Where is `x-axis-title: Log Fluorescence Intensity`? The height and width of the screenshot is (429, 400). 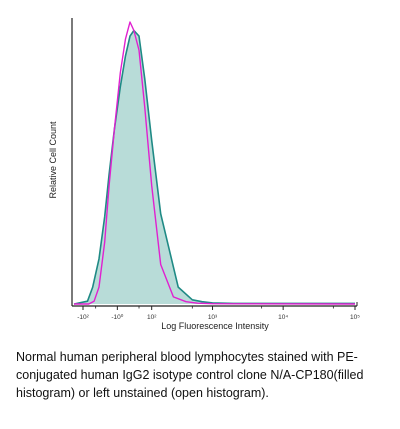
x-axis-title: Log Fluorescence Intensity is located at coordinates (215, 326).